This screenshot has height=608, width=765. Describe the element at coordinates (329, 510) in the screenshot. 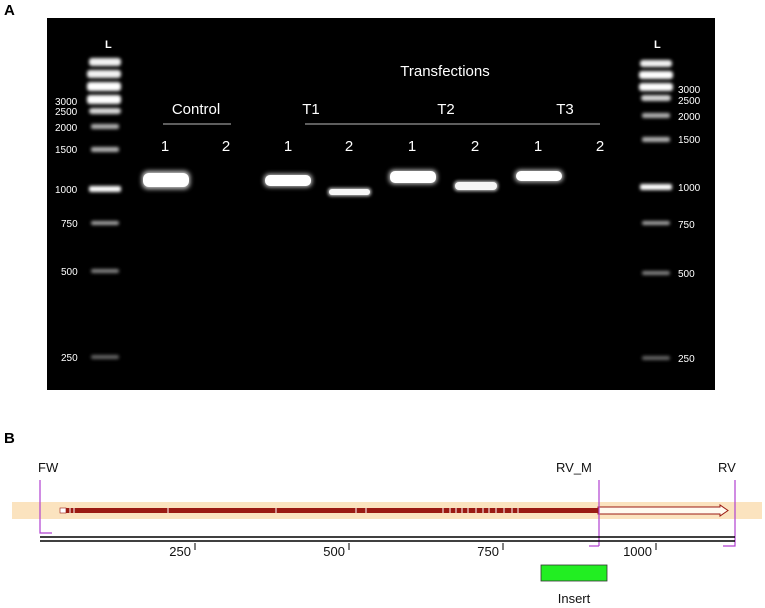

I see `feature-bar` at that location.